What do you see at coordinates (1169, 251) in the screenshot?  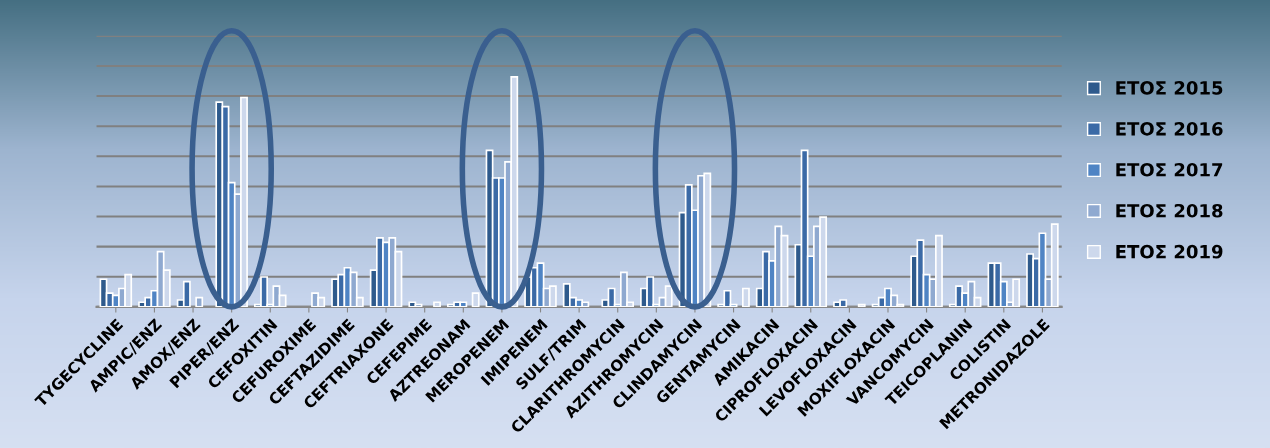 I see `legend-label: ΕΤΟΣ 2019` at bounding box center [1169, 251].